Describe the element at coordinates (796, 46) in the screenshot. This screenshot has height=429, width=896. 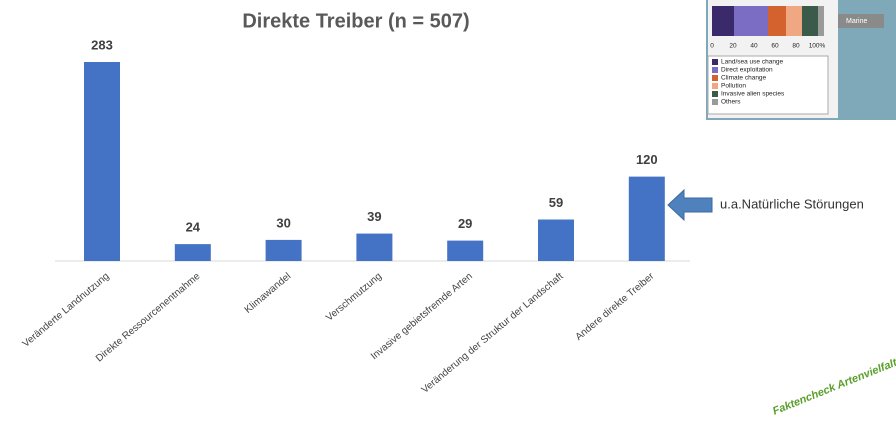
I see `inset-axis-label: 80` at that location.